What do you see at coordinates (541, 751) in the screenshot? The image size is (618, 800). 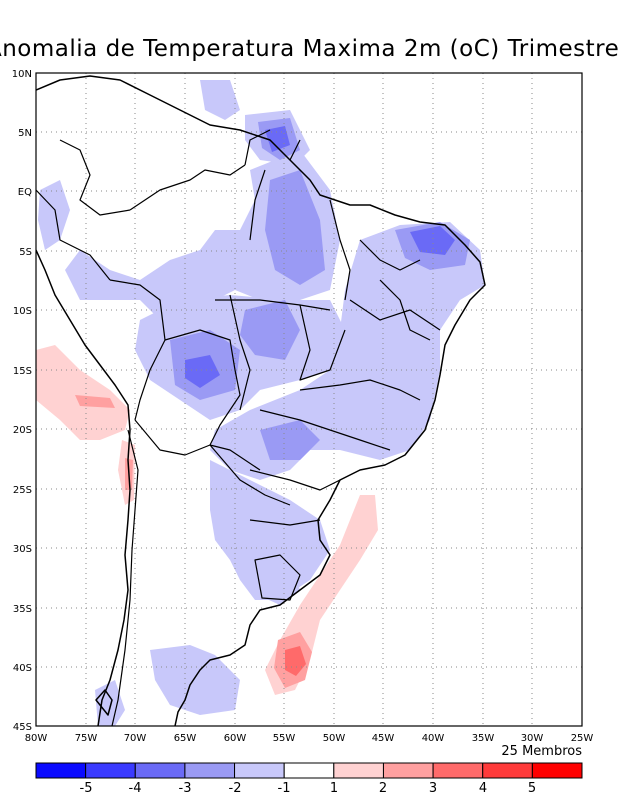 I see `members-note: 25 Membros` at bounding box center [541, 751].